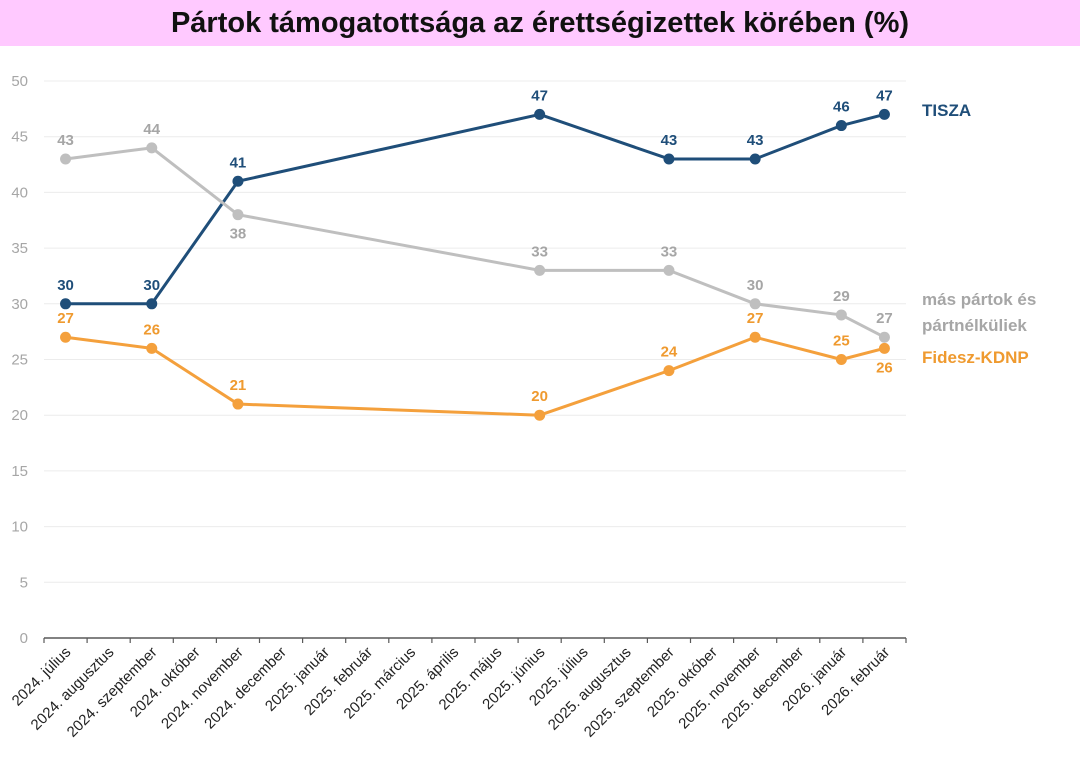  What do you see at coordinates (946, 110) in the screenshot?
I see `legend-tisza: TISZA` at bounding box center [946, 110].